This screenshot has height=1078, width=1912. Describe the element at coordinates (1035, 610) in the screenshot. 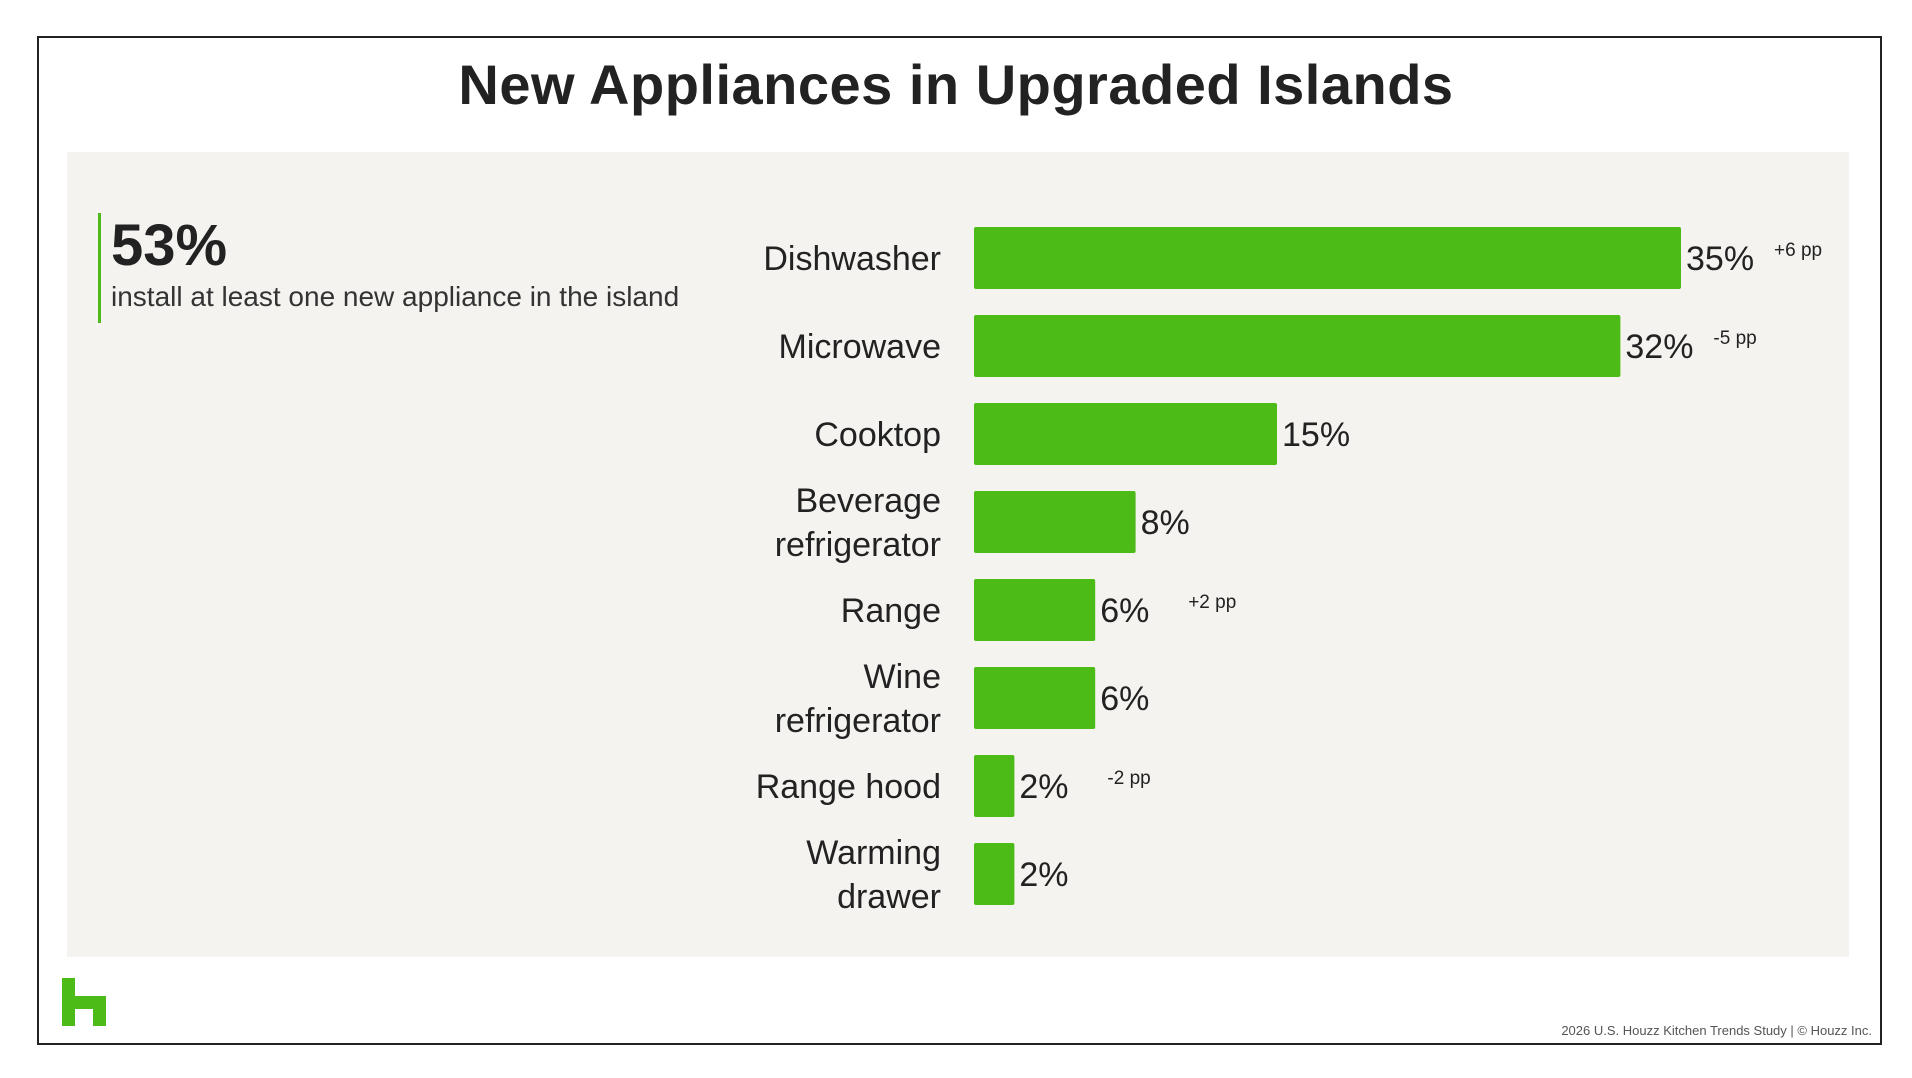

I see `bar-range` at that location.